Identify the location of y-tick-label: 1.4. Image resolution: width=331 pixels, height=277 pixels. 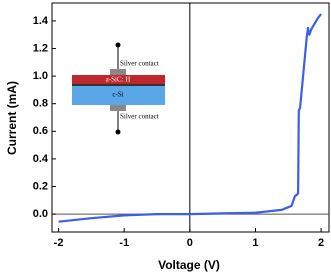
(41, 21).